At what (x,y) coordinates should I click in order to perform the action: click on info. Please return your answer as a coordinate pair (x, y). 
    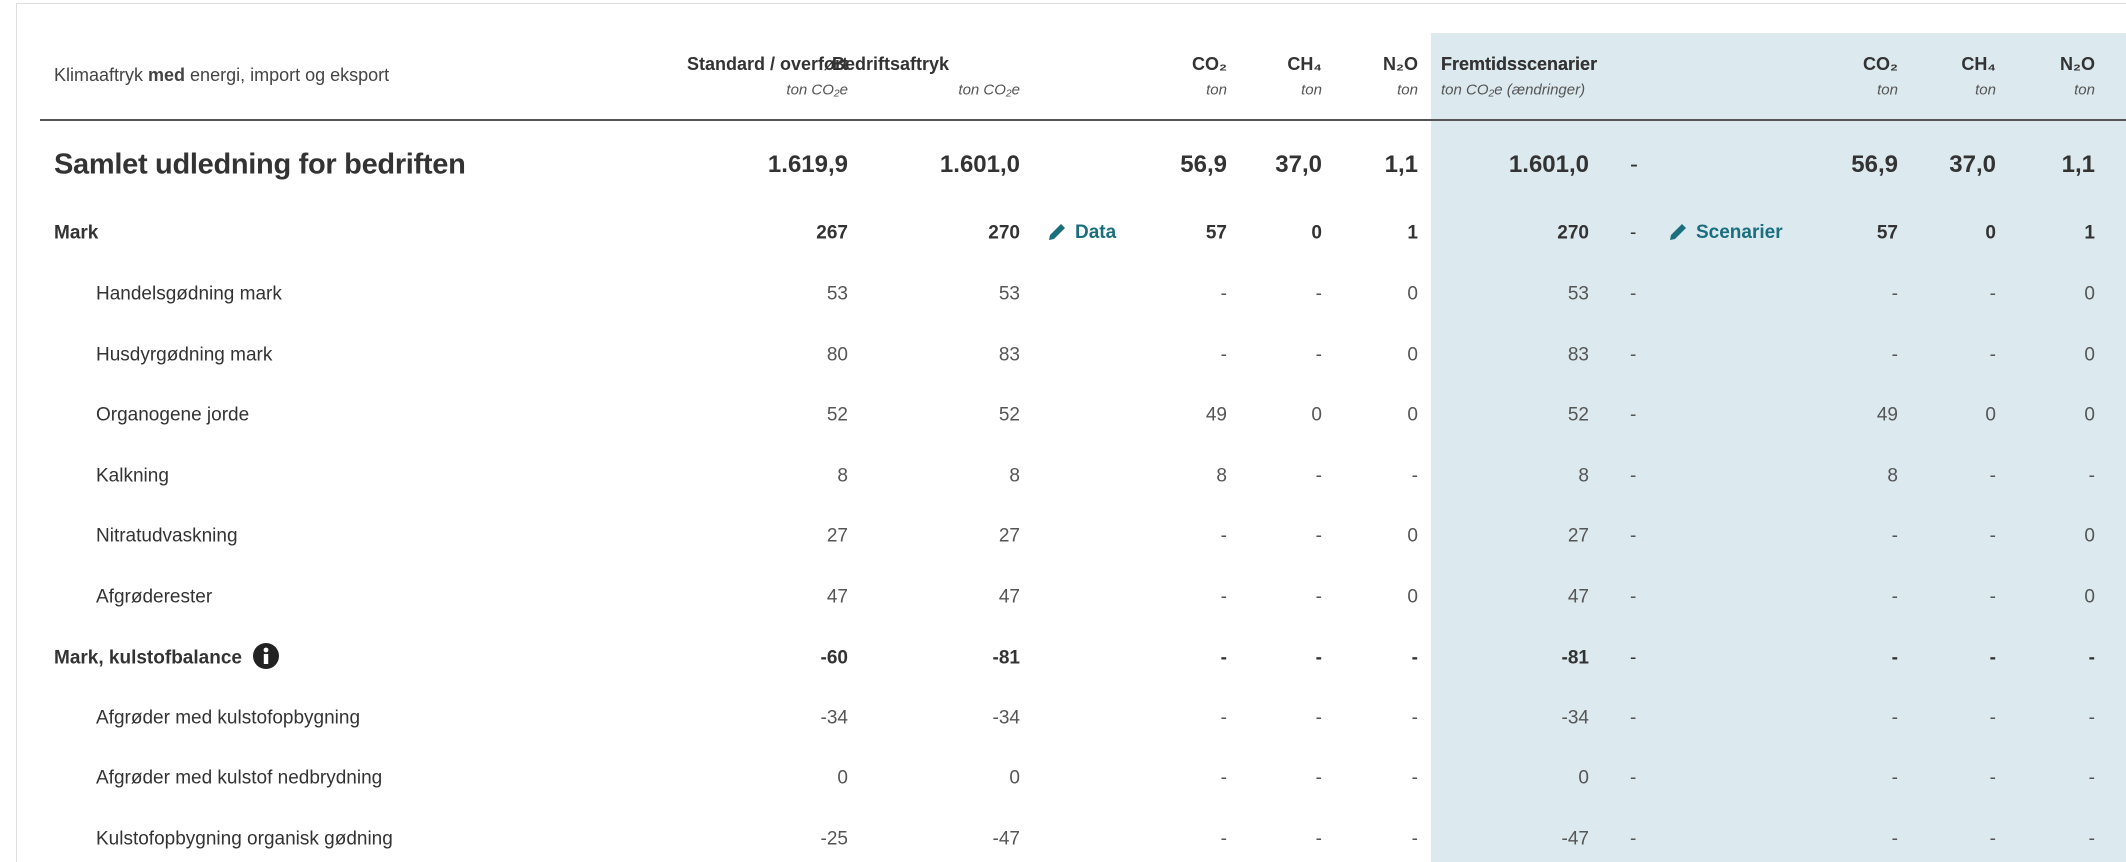
    Looking at the image, I should click on (266, 658).